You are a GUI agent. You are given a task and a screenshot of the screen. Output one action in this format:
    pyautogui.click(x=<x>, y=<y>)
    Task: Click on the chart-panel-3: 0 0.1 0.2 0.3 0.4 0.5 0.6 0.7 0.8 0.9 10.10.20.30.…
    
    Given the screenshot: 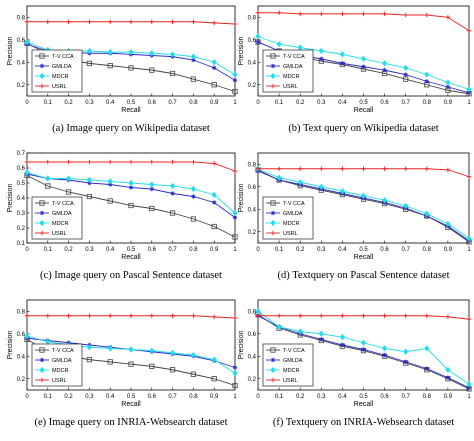 What is the action you would take?
    pyautogui.click(x=122, y=216)
    